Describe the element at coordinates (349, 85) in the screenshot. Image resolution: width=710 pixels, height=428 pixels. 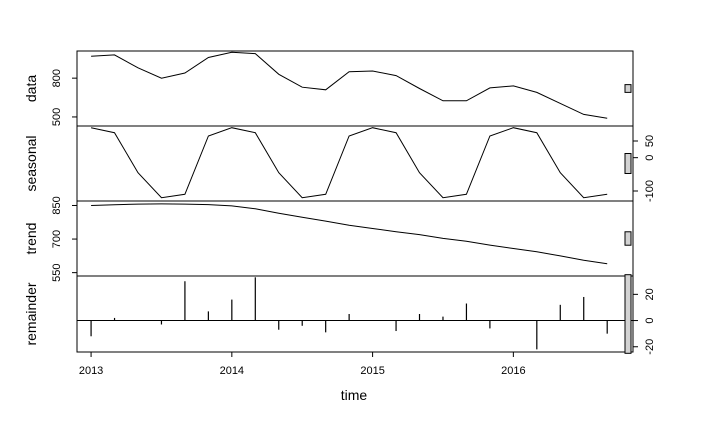
I see `data-series-line` at that location.